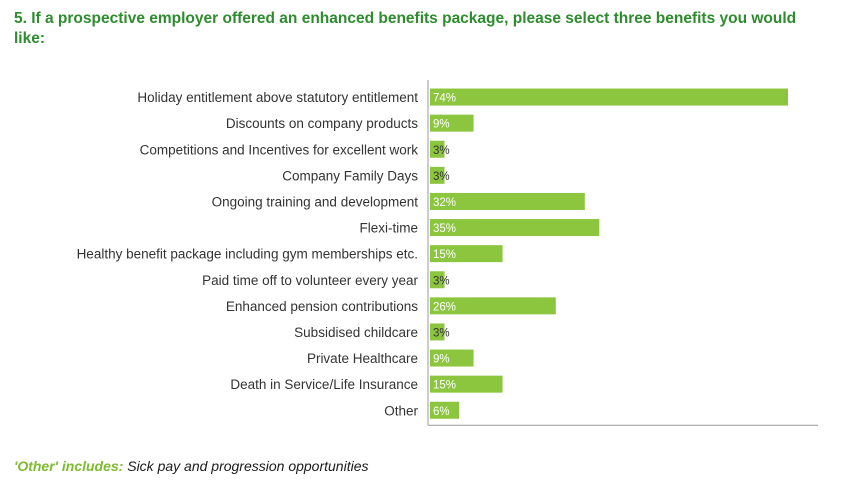  What do you see at coordinates (401, 410) in the screenshot?
I see `category-label: Other` at bounding box center [401, 410].